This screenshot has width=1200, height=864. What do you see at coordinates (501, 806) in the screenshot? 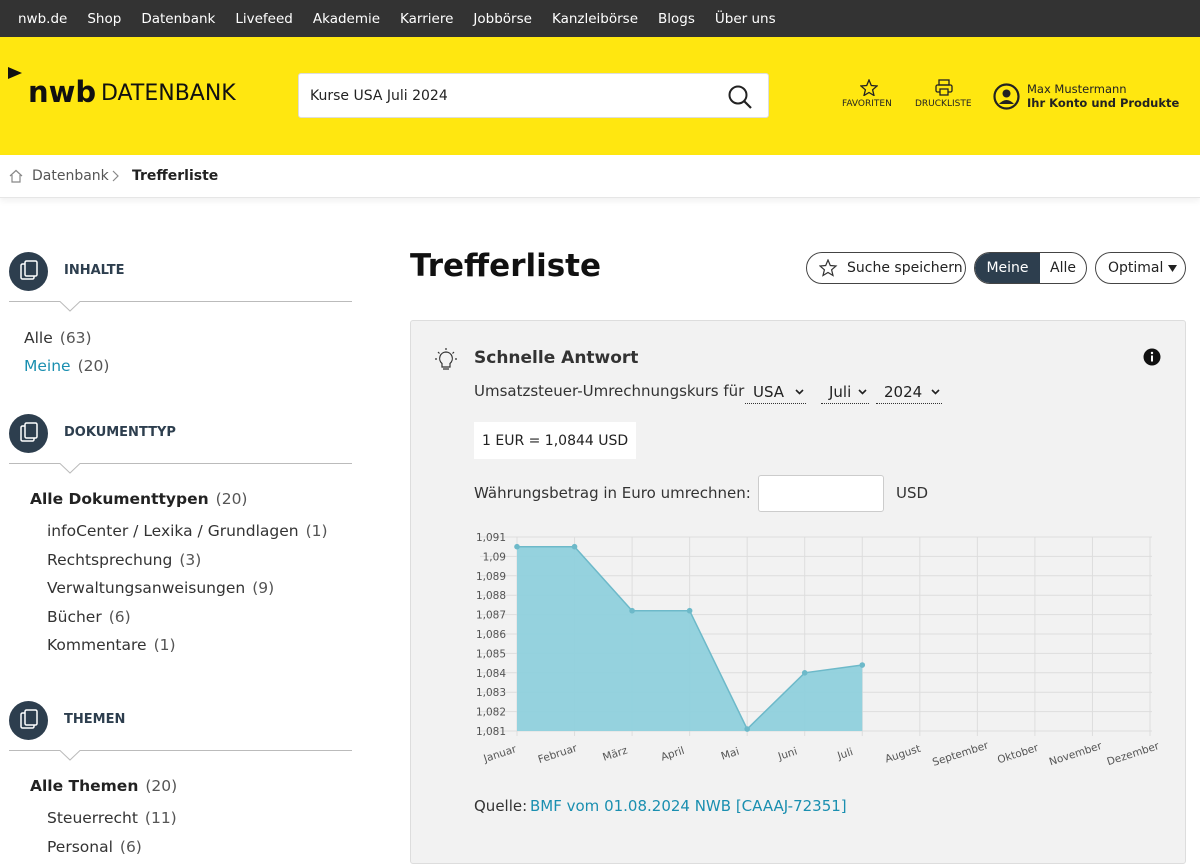
I see `source-label: Quelle:` at bounding box center [501, 806].